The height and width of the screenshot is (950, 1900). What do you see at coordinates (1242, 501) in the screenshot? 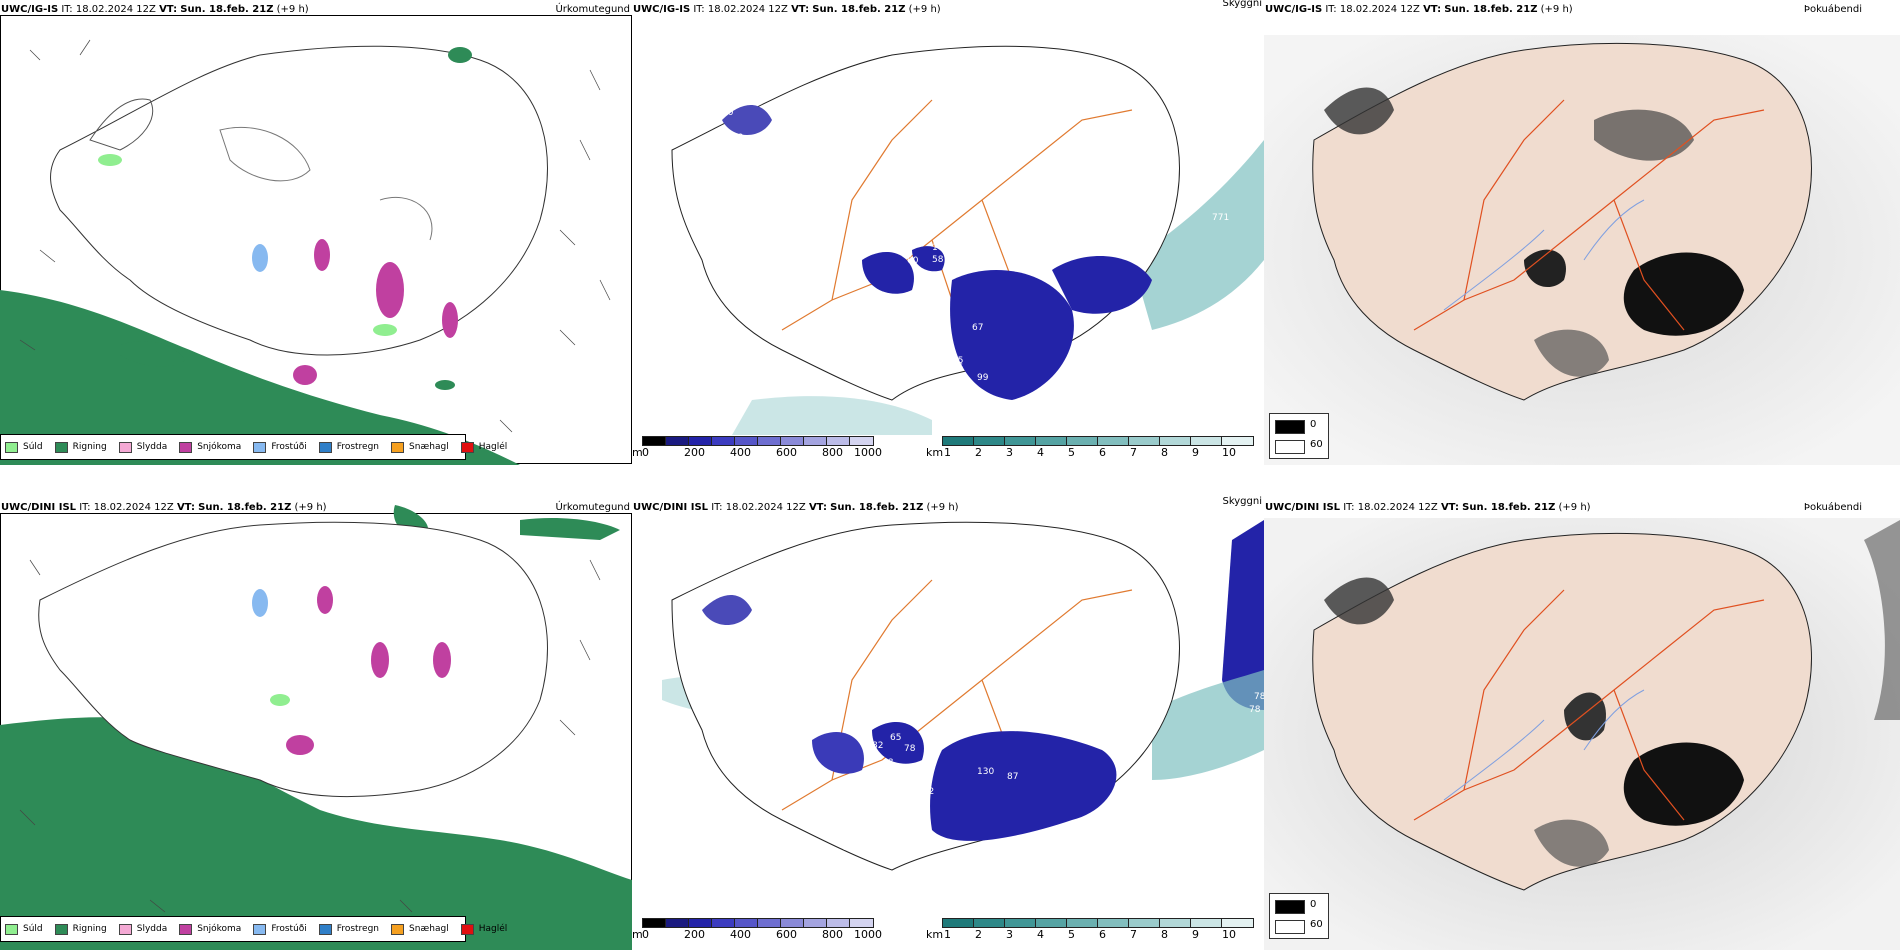
I see `panel-title: Skyggni` at bounding box center [1242, 501].